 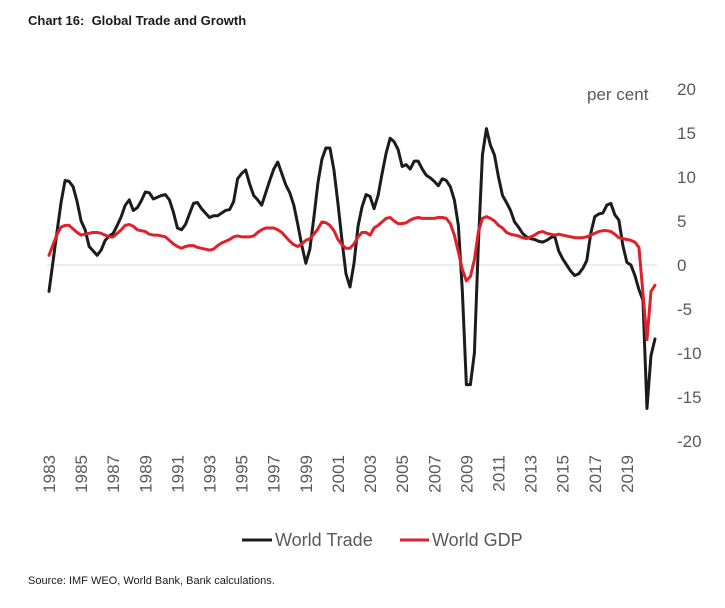 I want to click on legend-label: World GDP, so click(x=477, y=540).